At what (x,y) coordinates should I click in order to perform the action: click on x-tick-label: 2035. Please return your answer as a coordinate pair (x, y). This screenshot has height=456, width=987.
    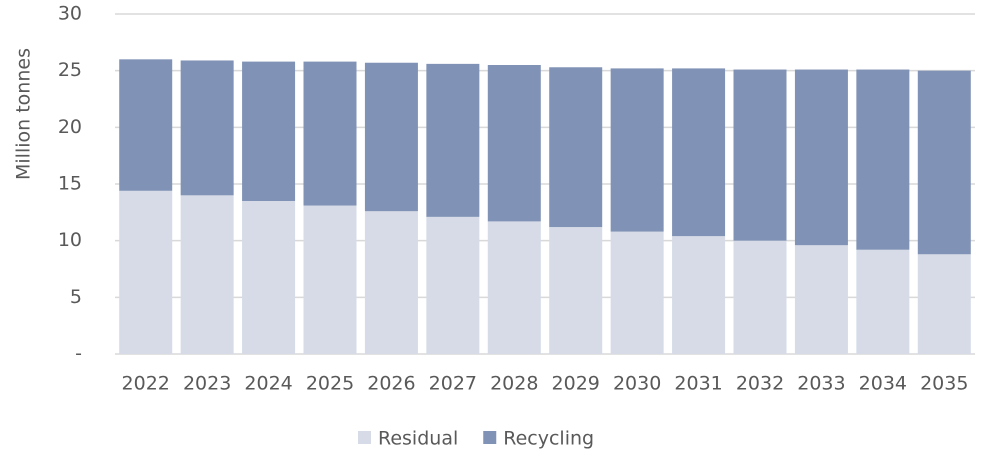
    Looking at the image, I should click on (944, 384).